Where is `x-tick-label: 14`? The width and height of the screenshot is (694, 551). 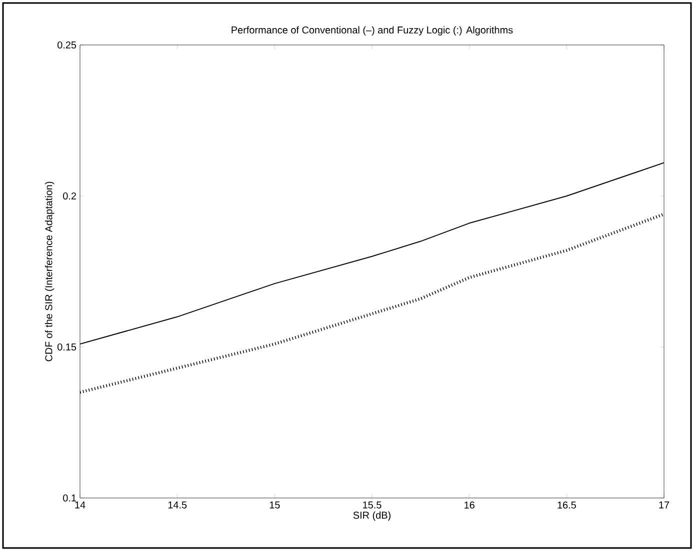
x-tick-label: 14 is located at coordinates (80, 505).